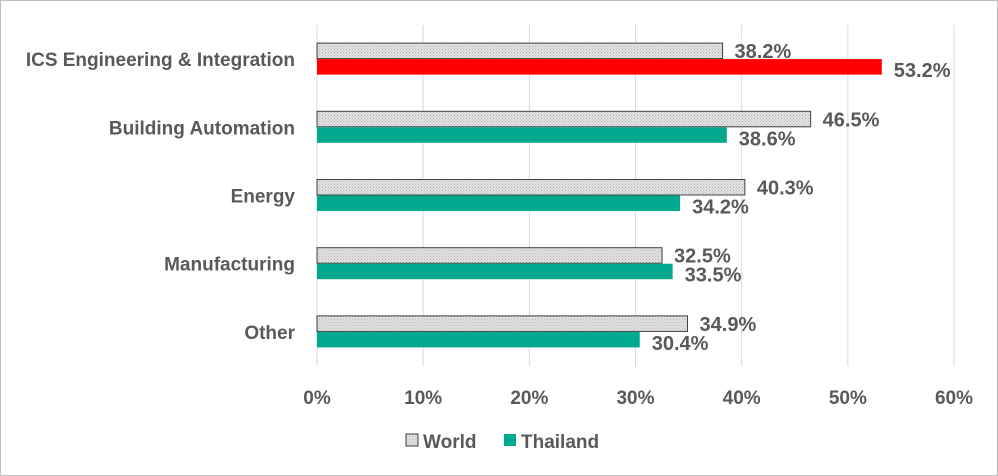 The image size is (998, 476). I want to click on legend-swatch-thailand, so click(510, 440).